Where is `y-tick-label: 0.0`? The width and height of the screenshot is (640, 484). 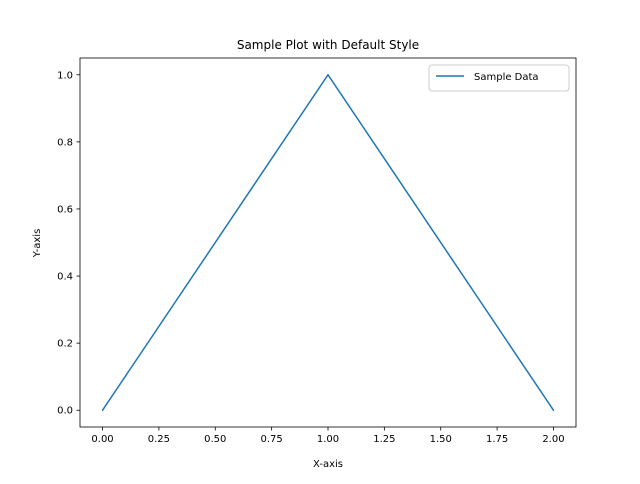
y-tick-label: 0.0 is located at coordinates (65, 411).